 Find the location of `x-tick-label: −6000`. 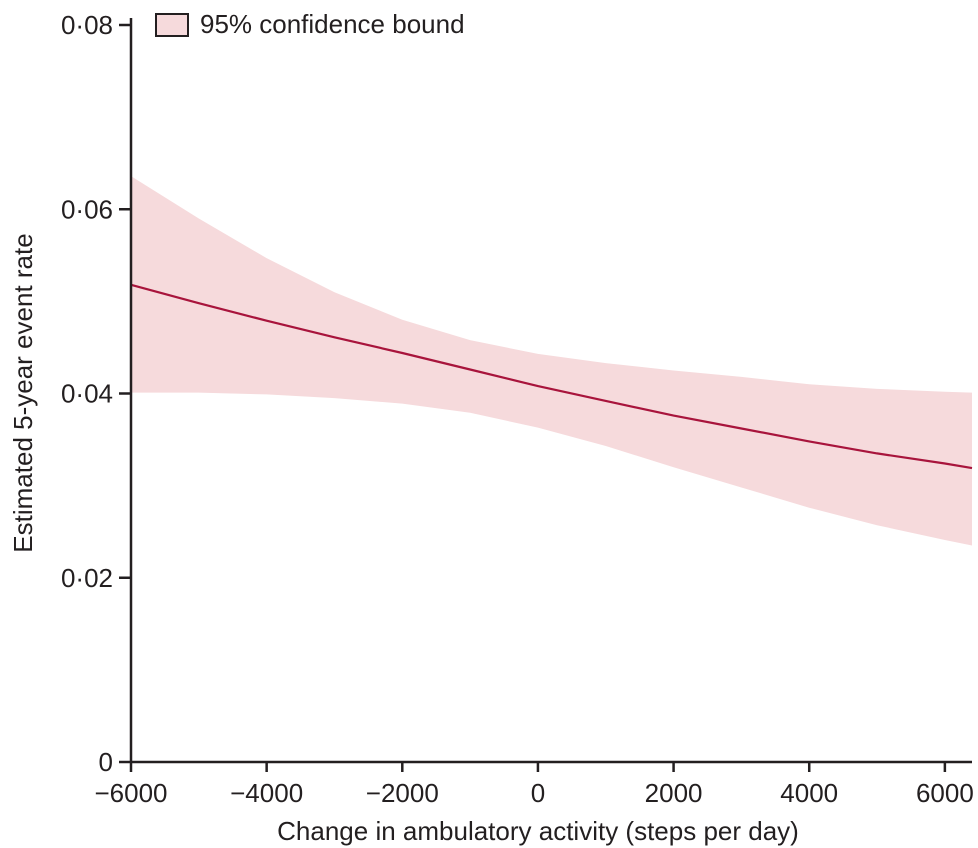

x-tick-label: −6000 is located at coordinates (130, 793).